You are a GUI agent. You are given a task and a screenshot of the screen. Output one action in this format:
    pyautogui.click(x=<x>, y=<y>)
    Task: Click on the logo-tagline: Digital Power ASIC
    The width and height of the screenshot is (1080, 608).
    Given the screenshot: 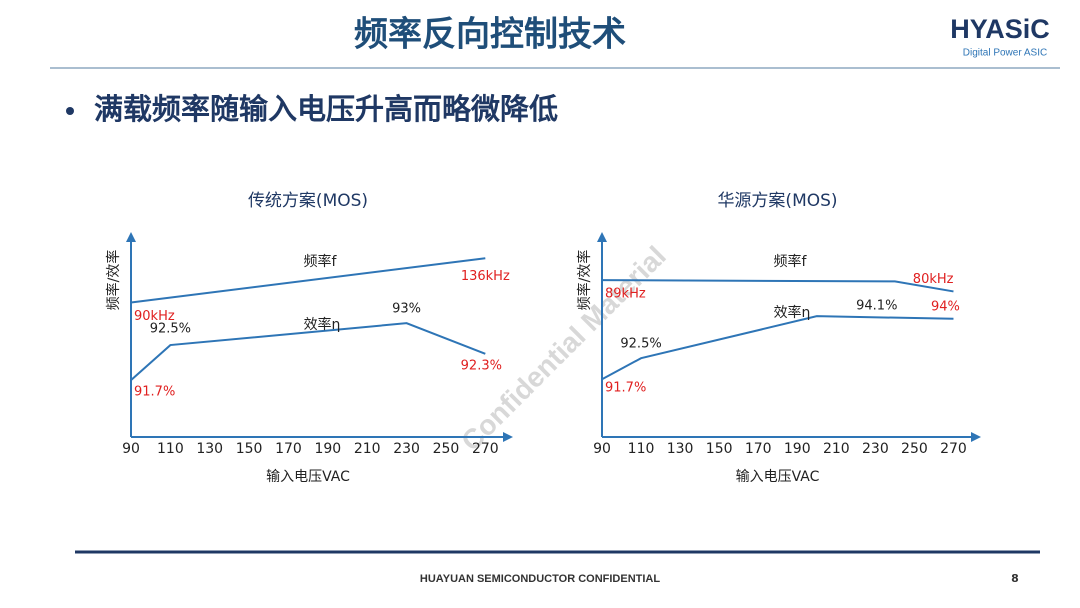 What is the action you would take?
    pyautogui.click(x=1005, y=53)
    